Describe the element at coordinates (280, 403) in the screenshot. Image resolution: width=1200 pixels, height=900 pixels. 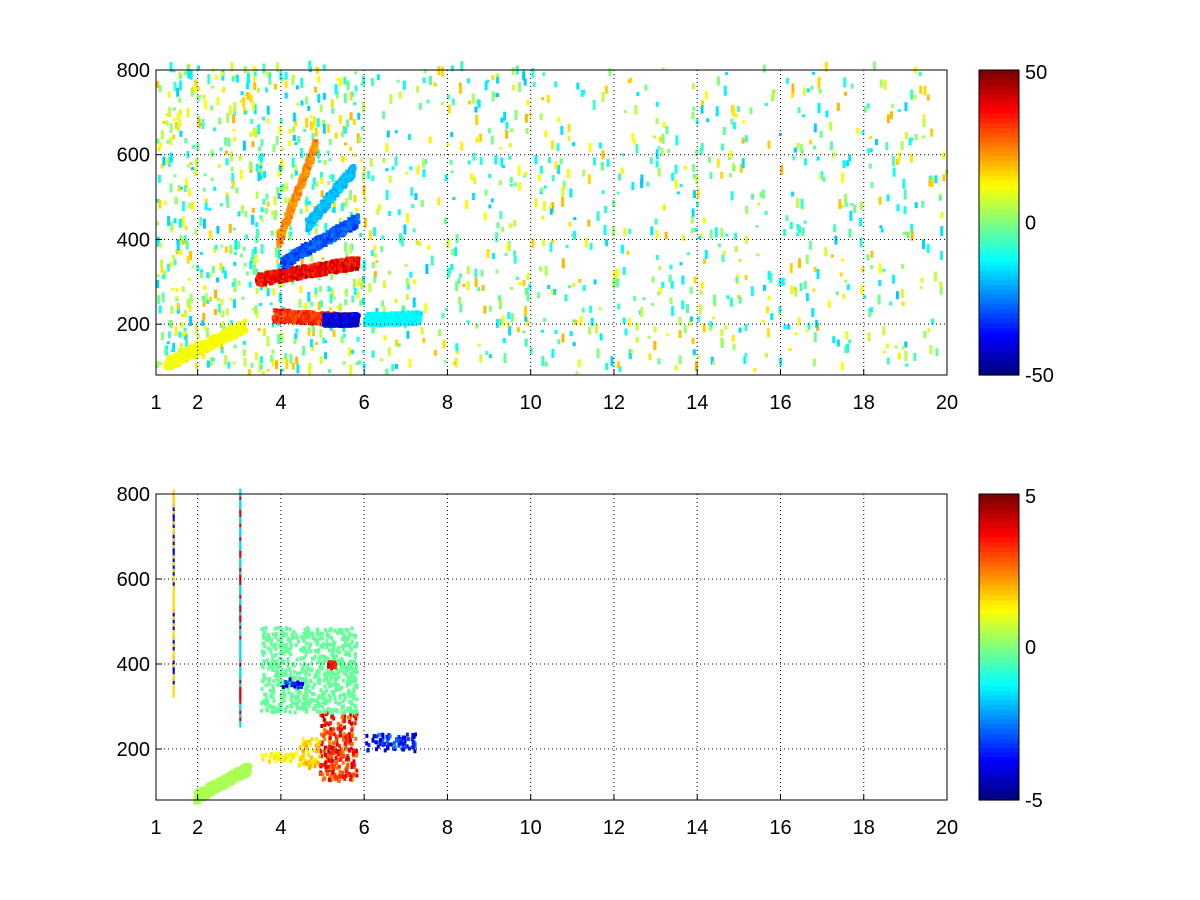
I see `x-tick-label: 4` at that location.